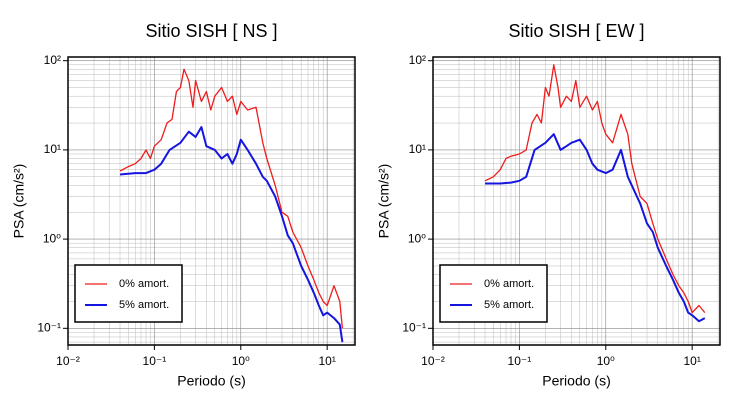 Image resolution: width=730 pixels, height=400 pixels. Describe the element at coordinates (576, 31) in the screenshot. I see `chart-title: Sitio SISH [ EW ]` at that location.